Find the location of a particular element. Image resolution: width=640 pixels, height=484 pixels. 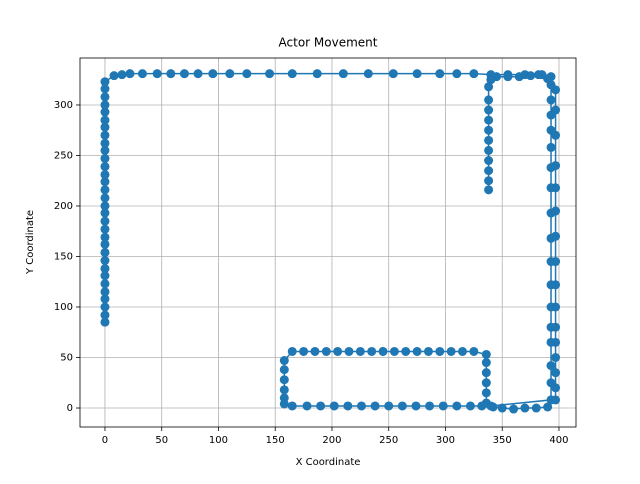

x-tick-label: 300 is located at coordinates (445, 440).